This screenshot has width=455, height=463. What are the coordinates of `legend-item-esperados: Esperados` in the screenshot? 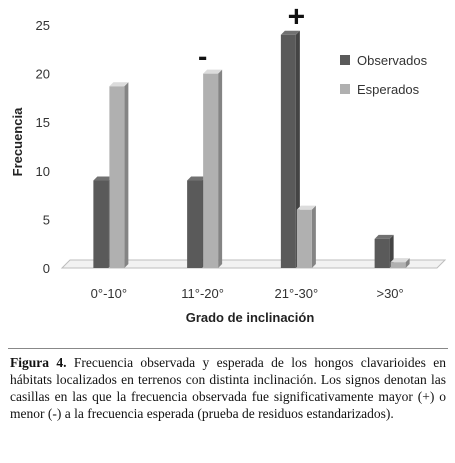 It's located at (380, 89).